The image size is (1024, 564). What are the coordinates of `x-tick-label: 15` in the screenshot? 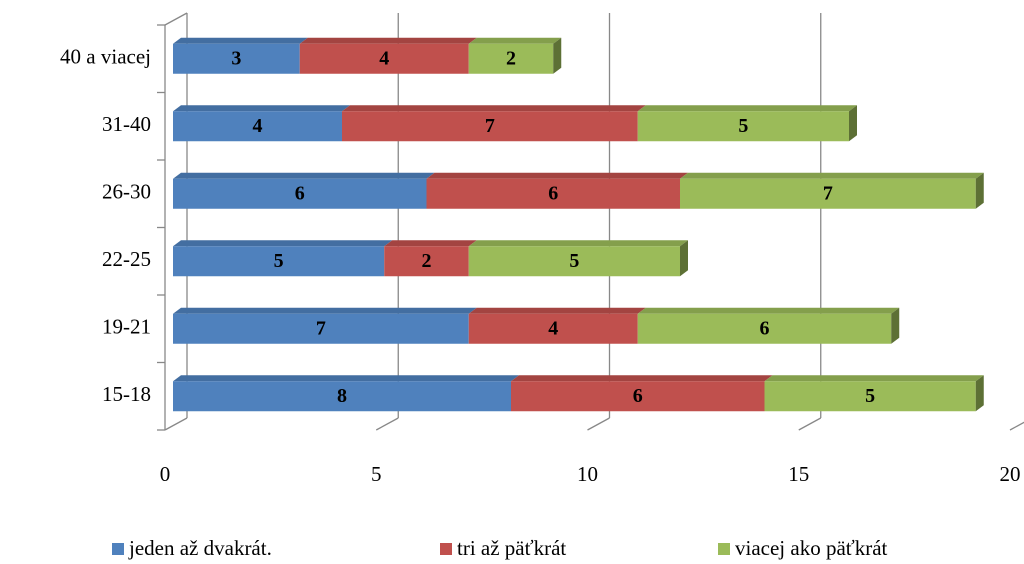 It's located at (798, 474).